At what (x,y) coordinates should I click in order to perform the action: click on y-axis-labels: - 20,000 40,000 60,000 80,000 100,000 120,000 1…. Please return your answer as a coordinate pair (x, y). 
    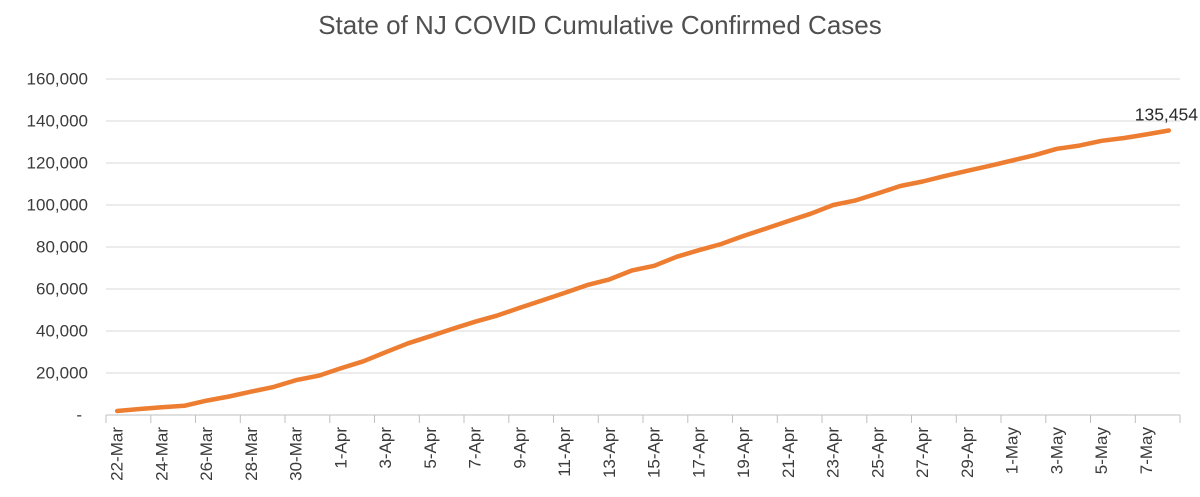
    Looking at the image, I should click on (57, 247).